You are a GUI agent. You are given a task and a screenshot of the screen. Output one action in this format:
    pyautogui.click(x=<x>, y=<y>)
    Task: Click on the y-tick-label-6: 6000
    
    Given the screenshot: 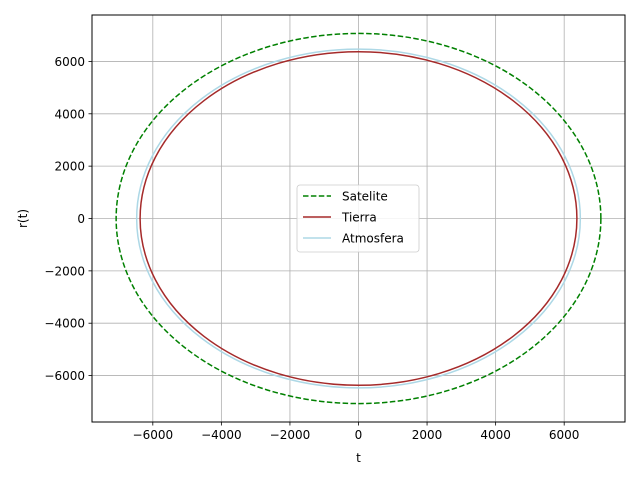 What is the action you would take?
    pyautogui.click(x=69, y=62)
    